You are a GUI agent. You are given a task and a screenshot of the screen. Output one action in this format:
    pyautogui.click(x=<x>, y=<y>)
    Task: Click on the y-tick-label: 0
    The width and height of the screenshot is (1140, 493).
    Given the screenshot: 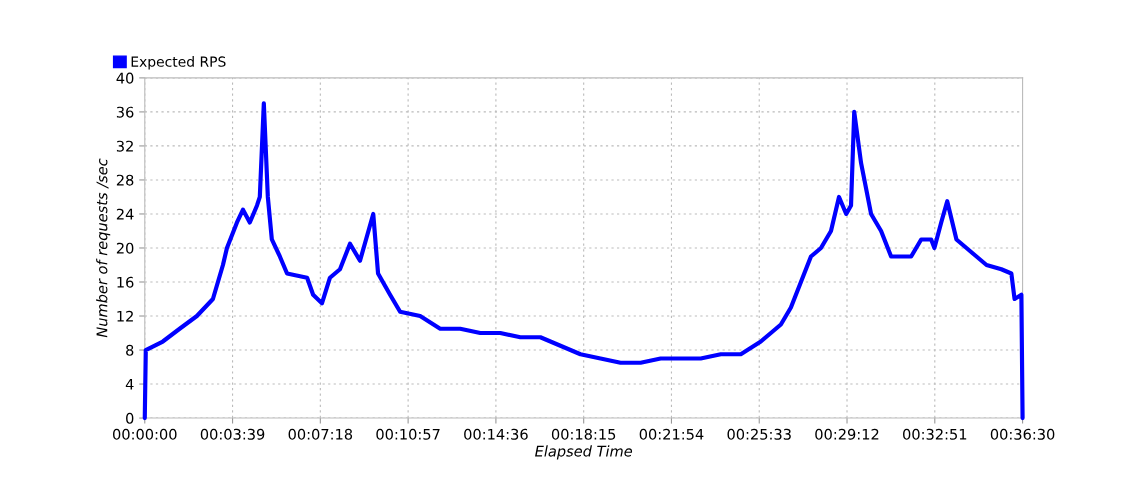 What is the action you would take?
    pyautogui.click(x=130, y=418)
    